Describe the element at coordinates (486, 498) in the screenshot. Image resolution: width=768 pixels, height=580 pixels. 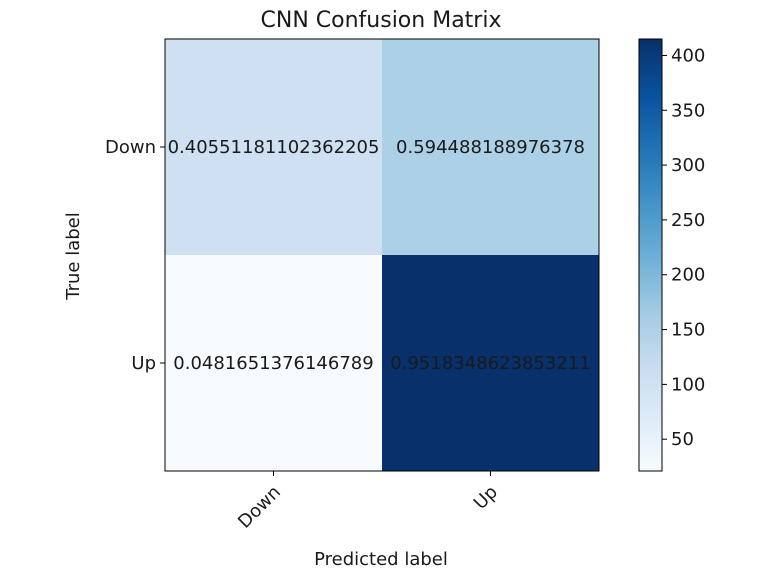
I see `x-tick-label: Up` at that location.